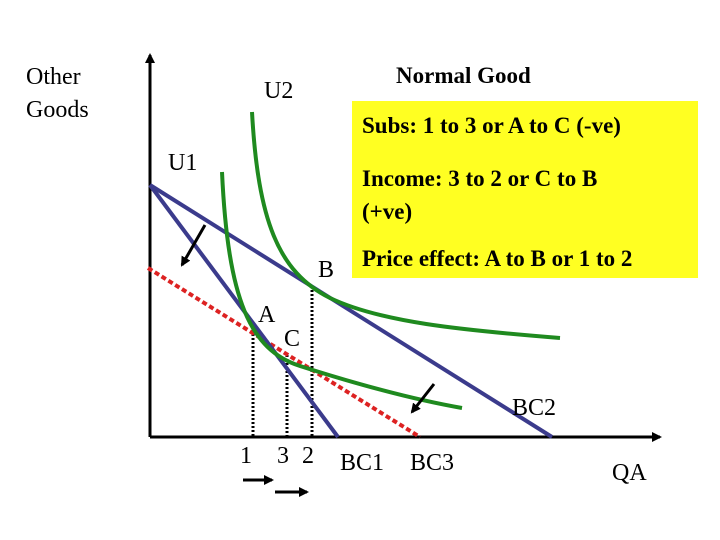  Describe the element at coordinates (497, 258) in the screenshot. I see `price-effect-text: Price effect: A to B or 1 to 2` at that location.